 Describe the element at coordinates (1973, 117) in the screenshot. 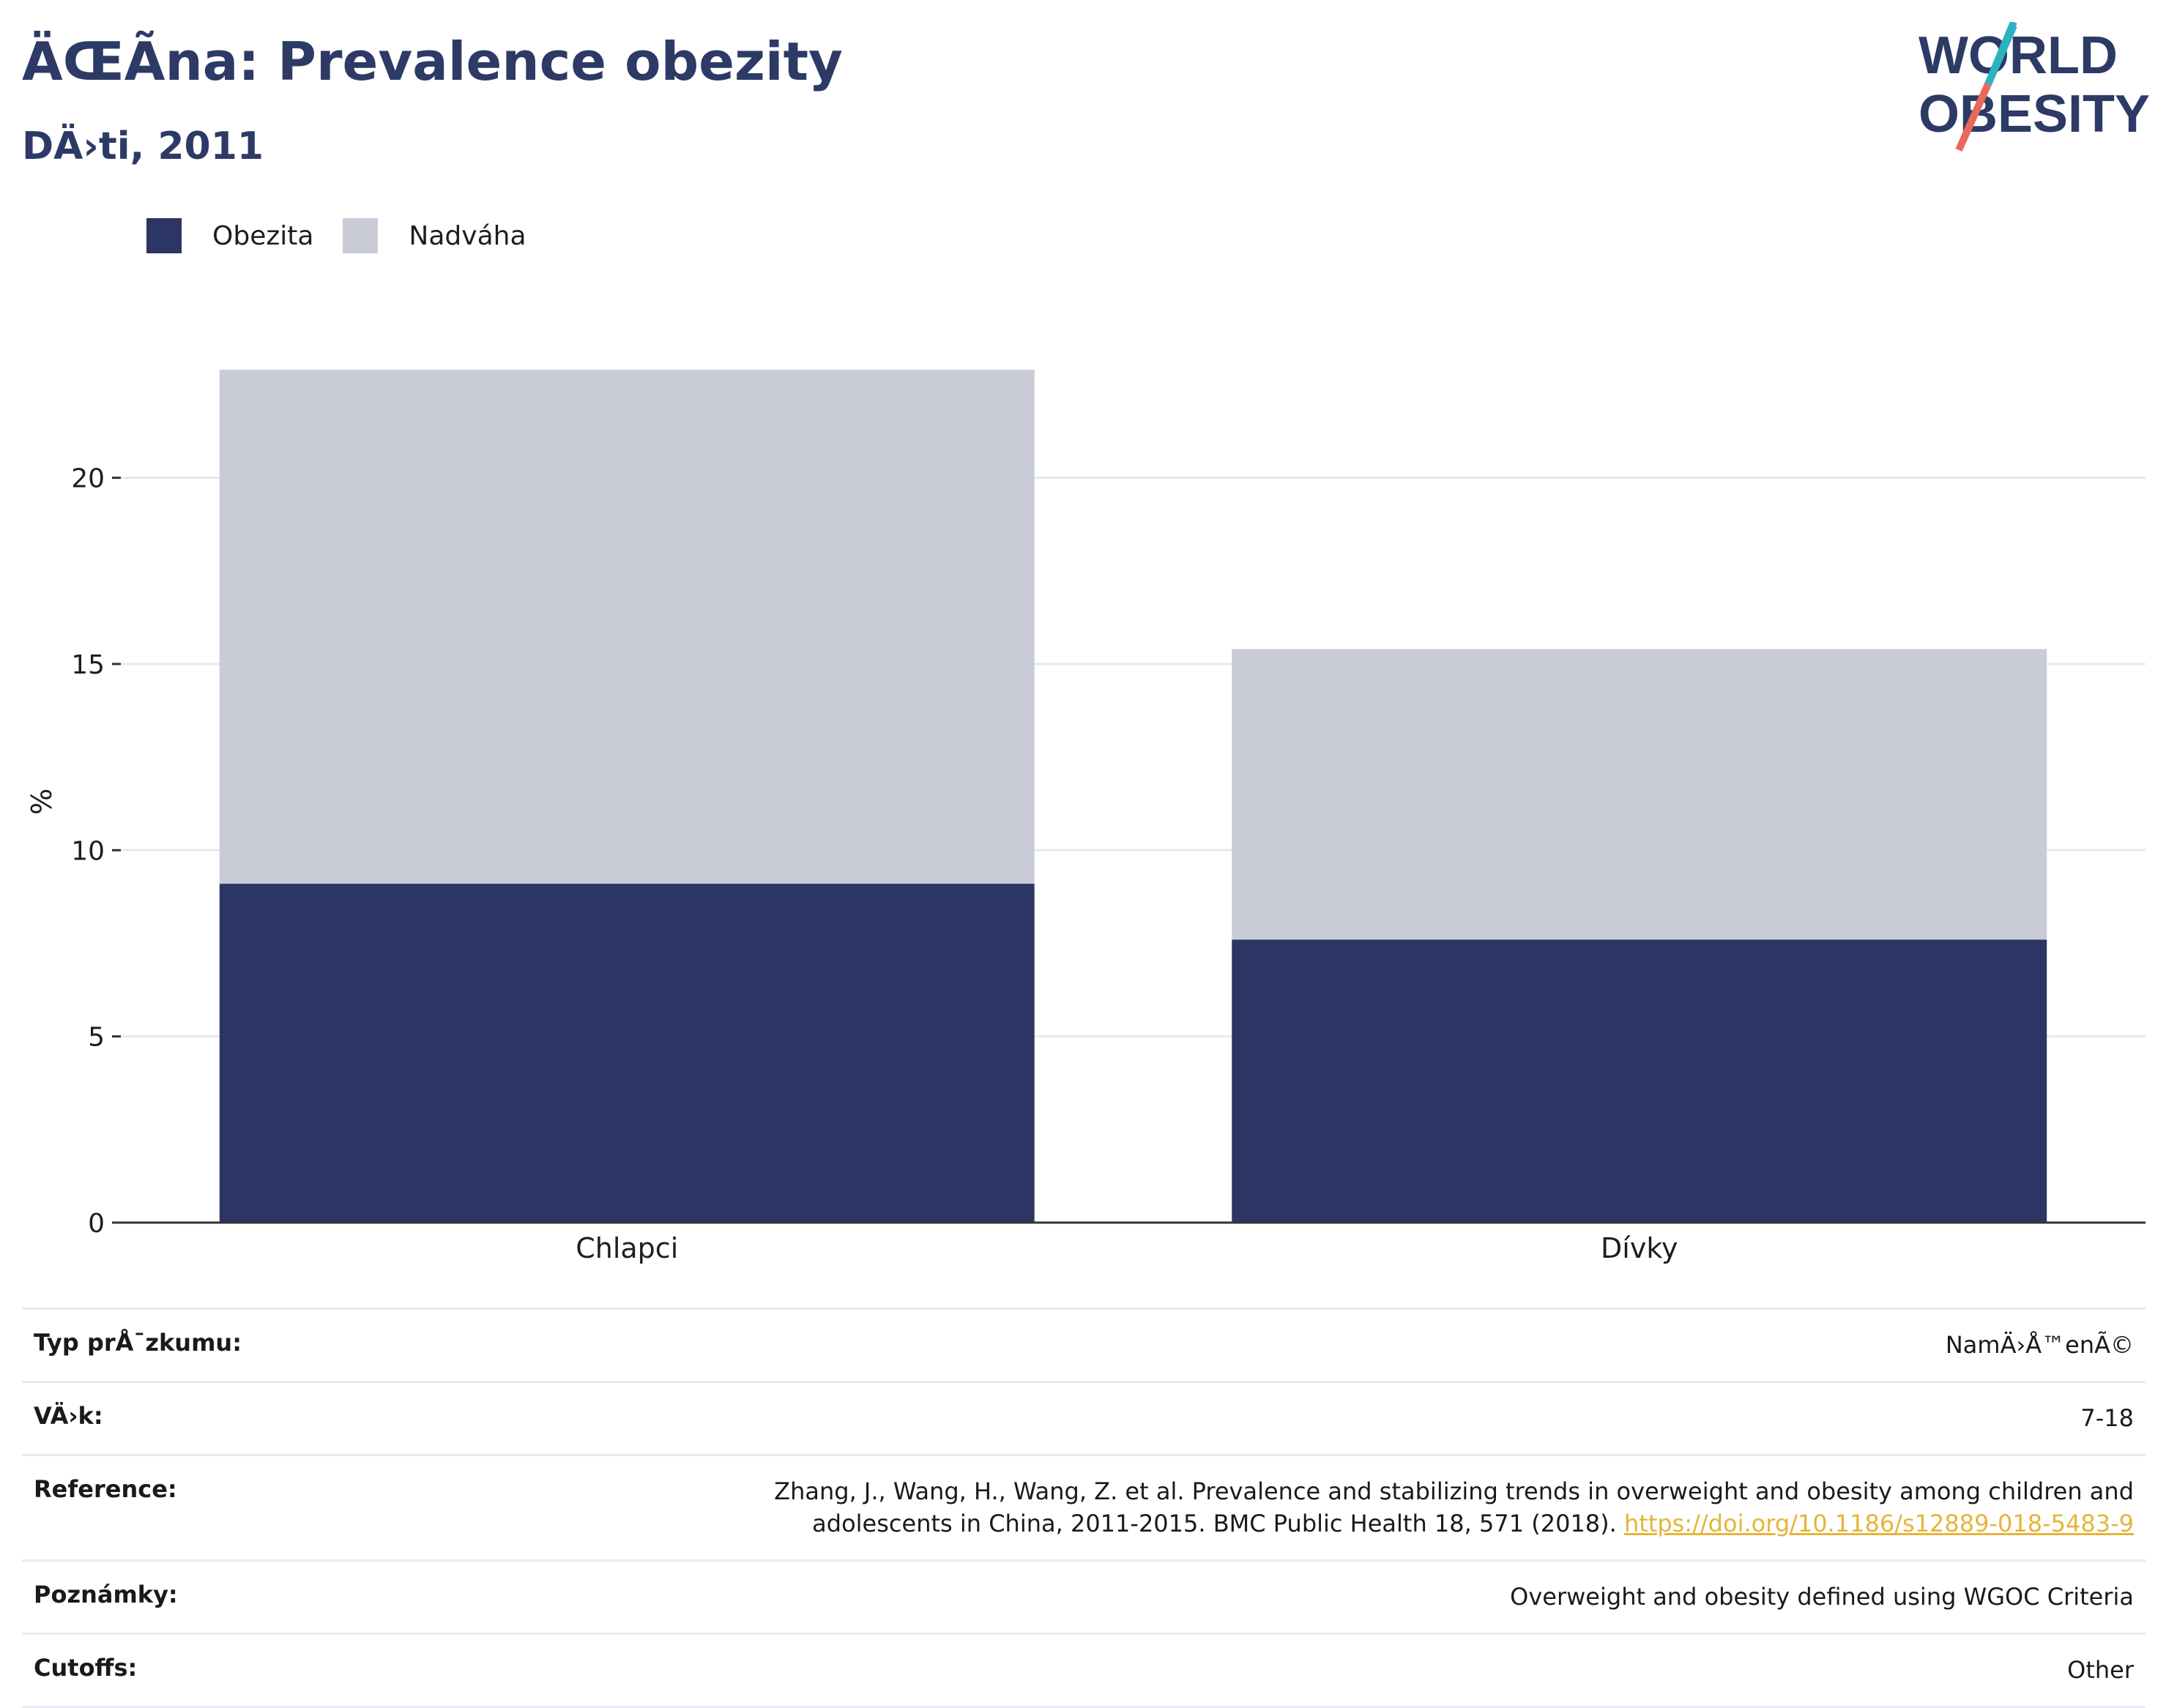

I see `logo-slash-red` at that location.